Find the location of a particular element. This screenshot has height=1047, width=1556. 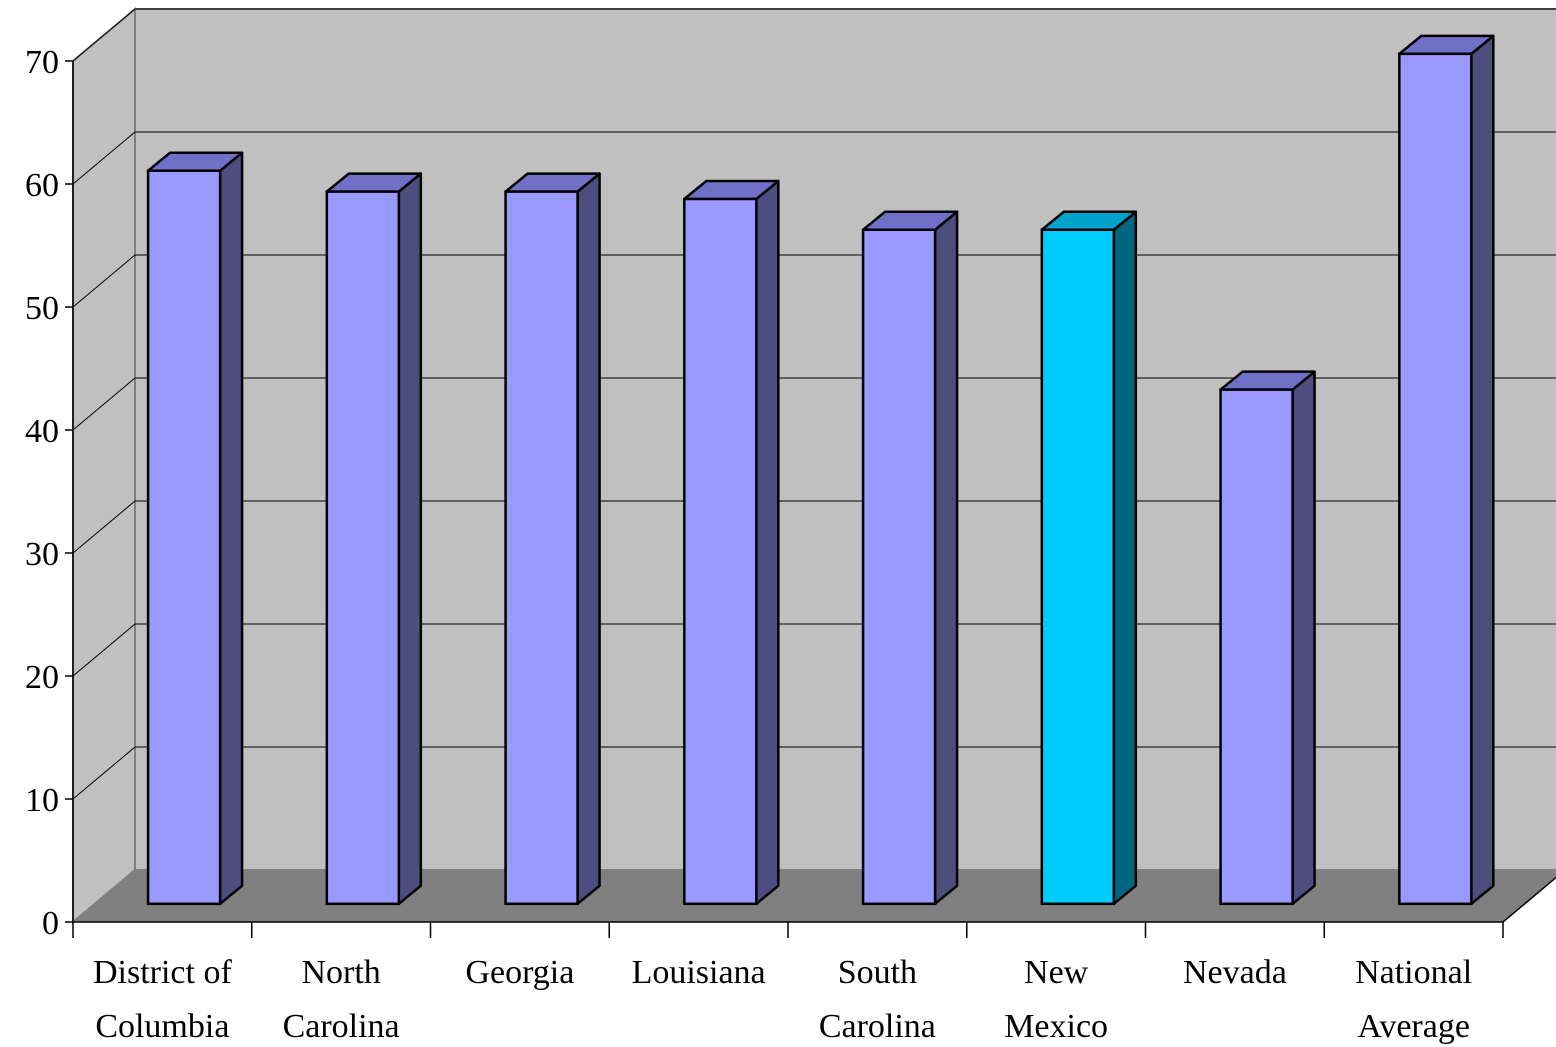

x-tick-label: North Carolina is located at coordinates (341, 999).